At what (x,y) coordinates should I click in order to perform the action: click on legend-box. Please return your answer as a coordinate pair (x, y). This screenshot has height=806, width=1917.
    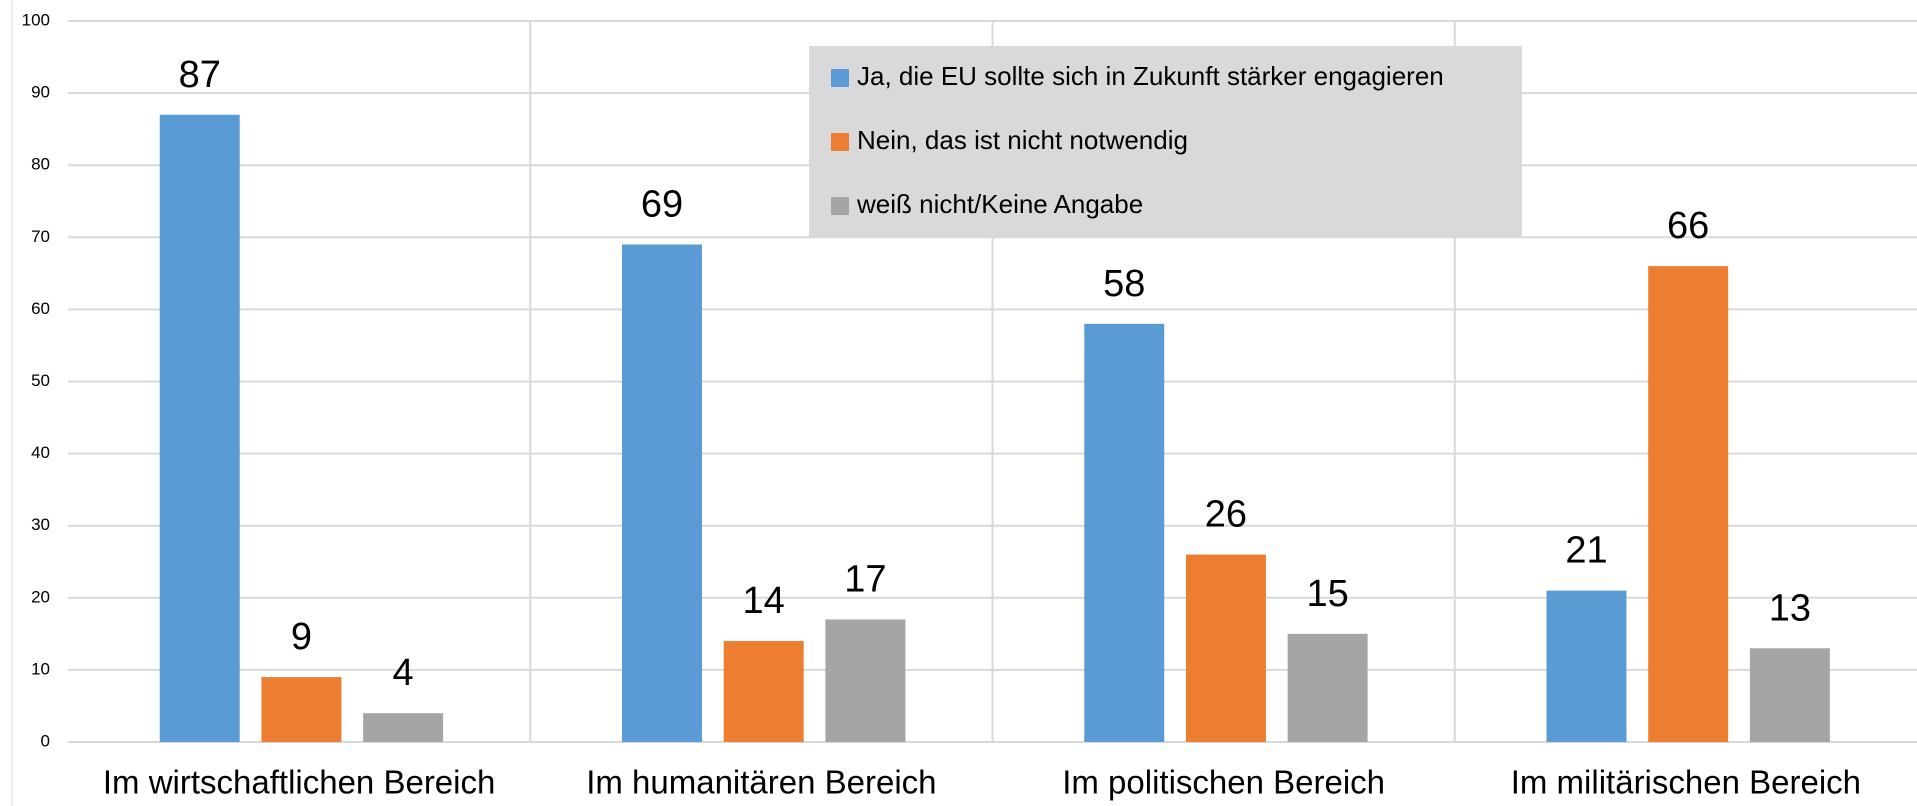
    Looking at the image, I should click on (1165, 142).